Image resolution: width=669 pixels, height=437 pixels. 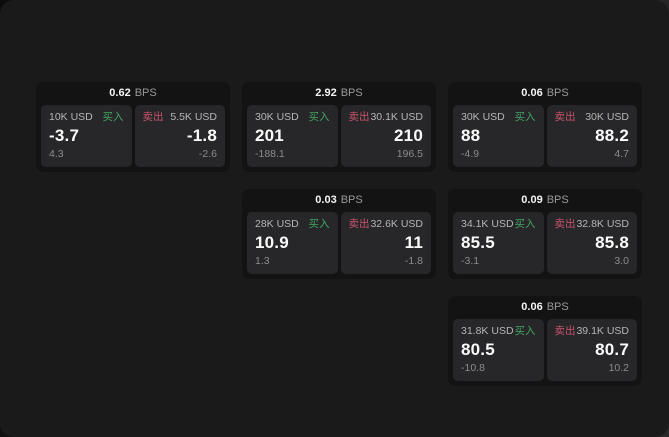 I want to click on quote-card-header: 2.92 BPS, so click(x=339, y=93).